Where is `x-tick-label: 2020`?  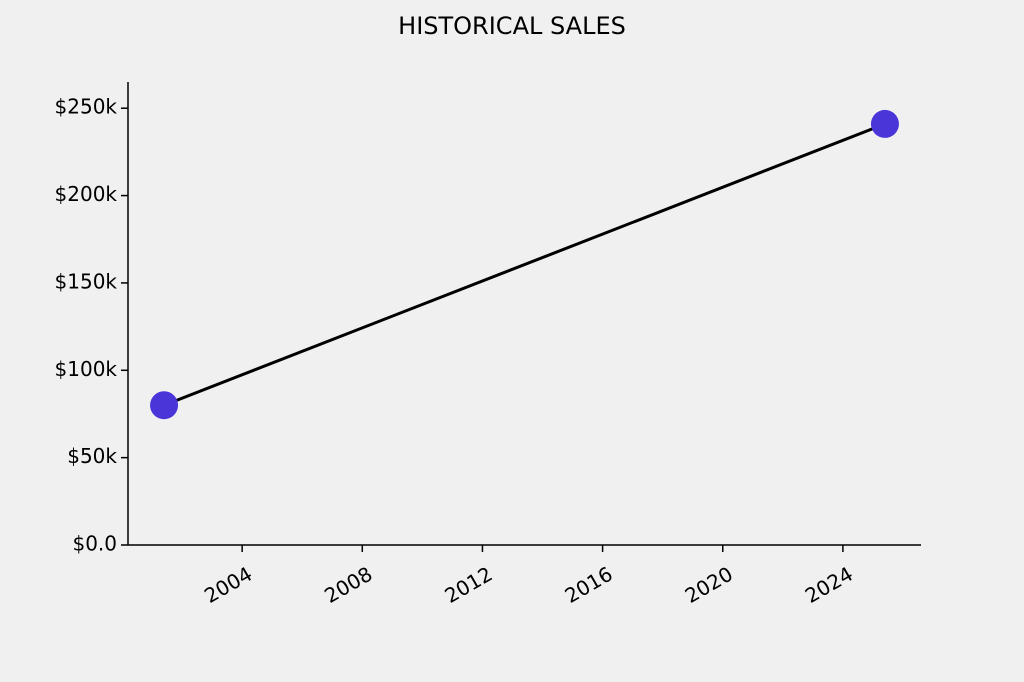
x-tick-label: 2020 is located at coordinates (709, 585).